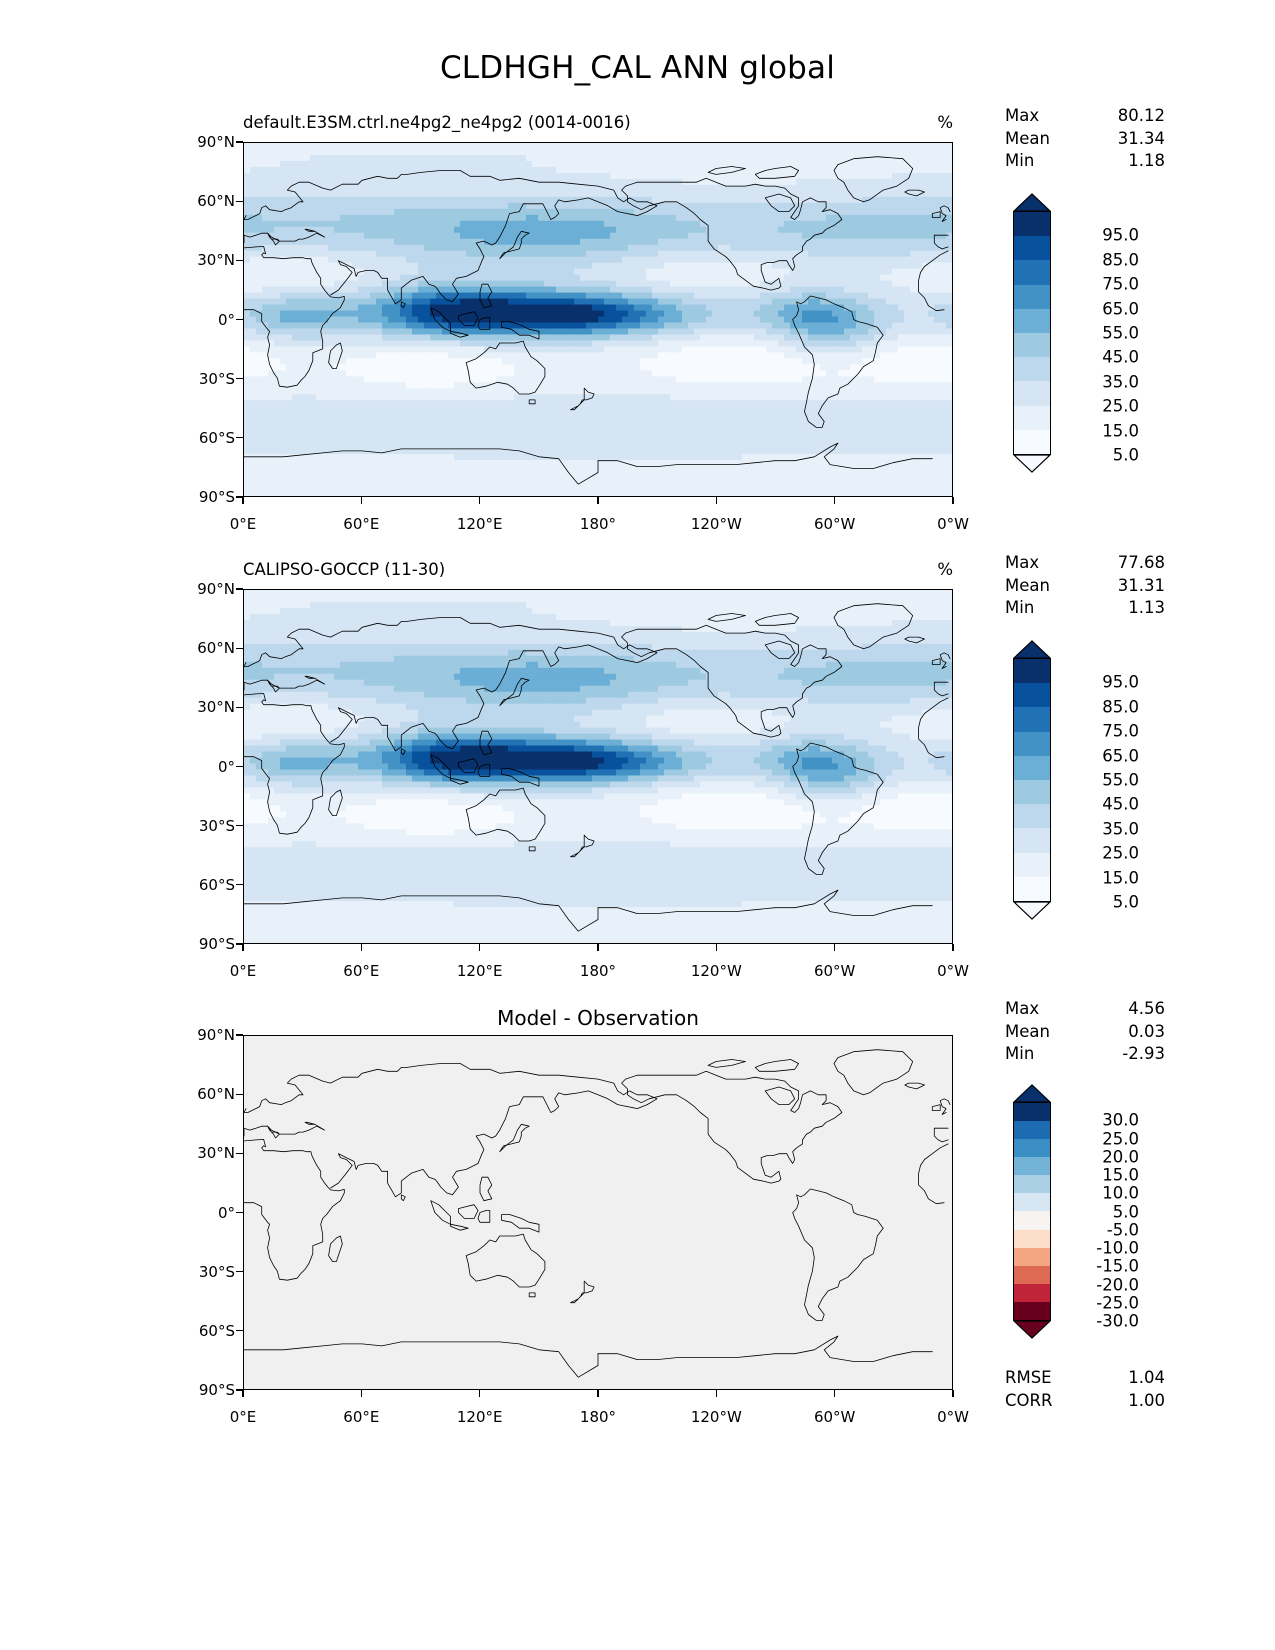 This screenshot has width=1275, height=1650. What do you see at coordinates (1085, 139) in the screenshot?
I see `panel1-stats: Max 80.12 Mean 31.34 Min 1.18` at bounding box center [1085, 139].